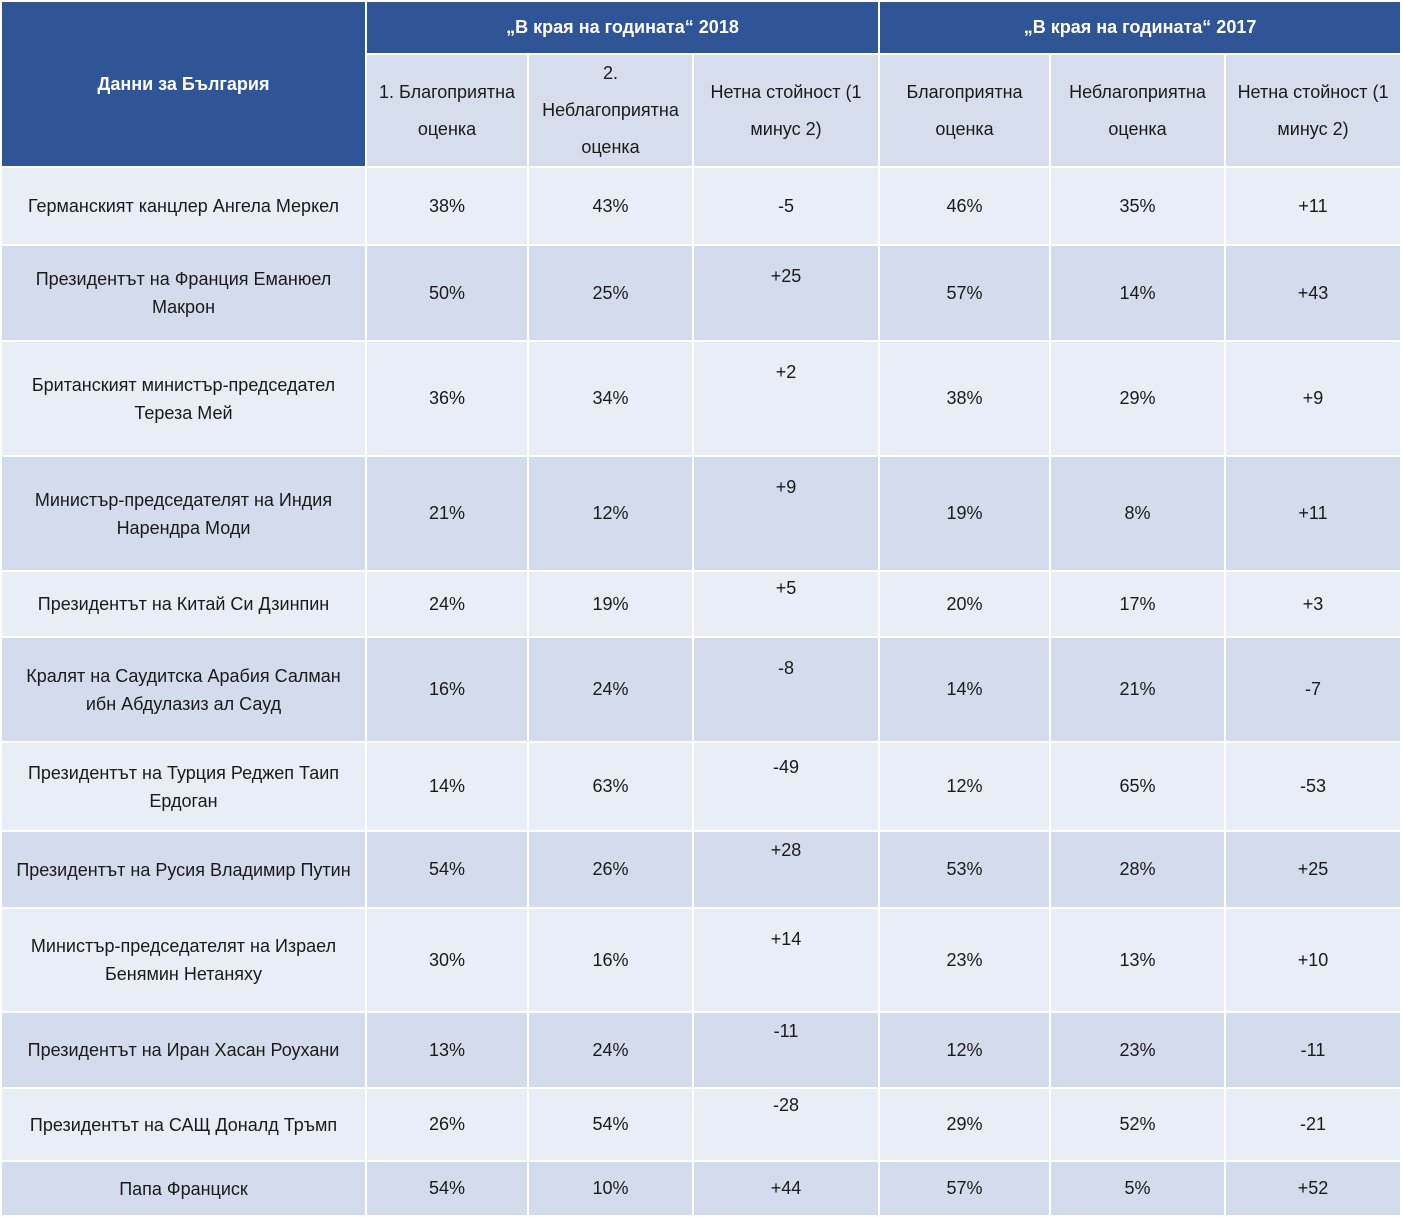 This screenshot has width=1402, height=1217. Describe the element at coordinates (1138, 110) in the screenshot. I see `col-header-unfav-2017: Неблагоприятна оценка` at that location.